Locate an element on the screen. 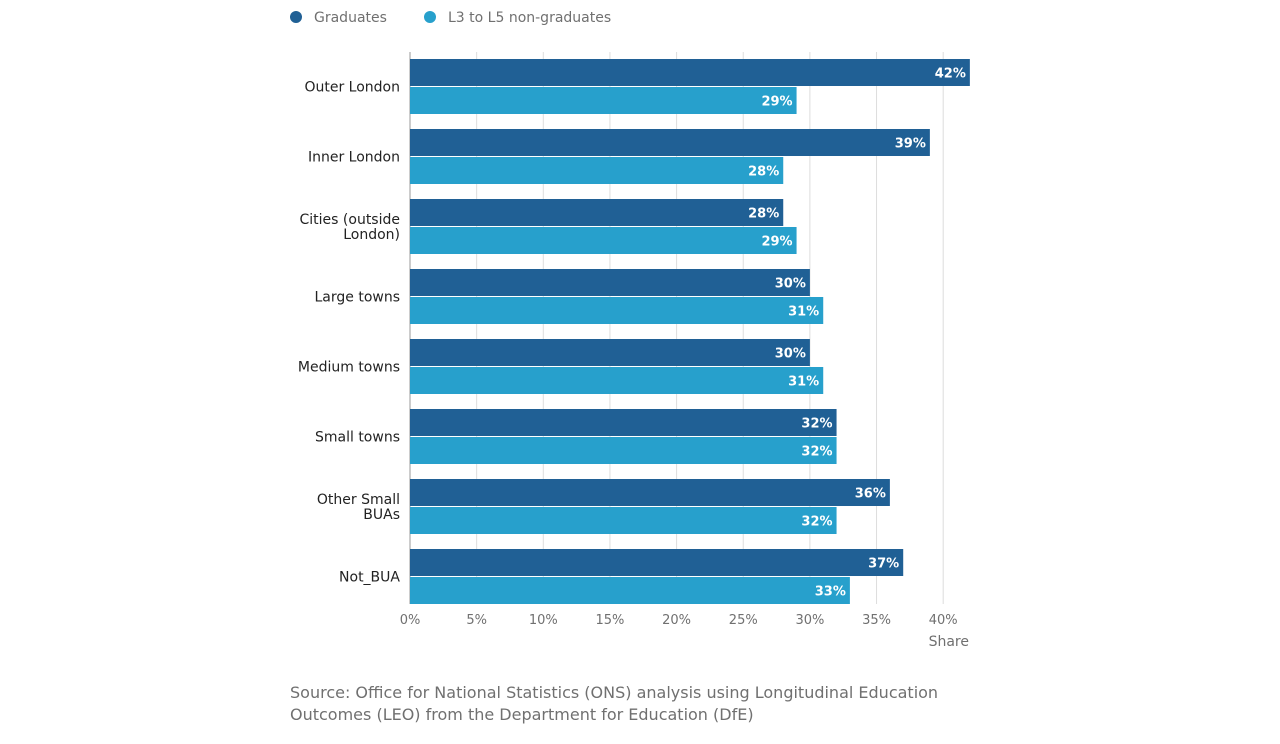 This screenshot has width=1280, height=744. x-tick-label-25: 25% is located at coordinates (743, 620).